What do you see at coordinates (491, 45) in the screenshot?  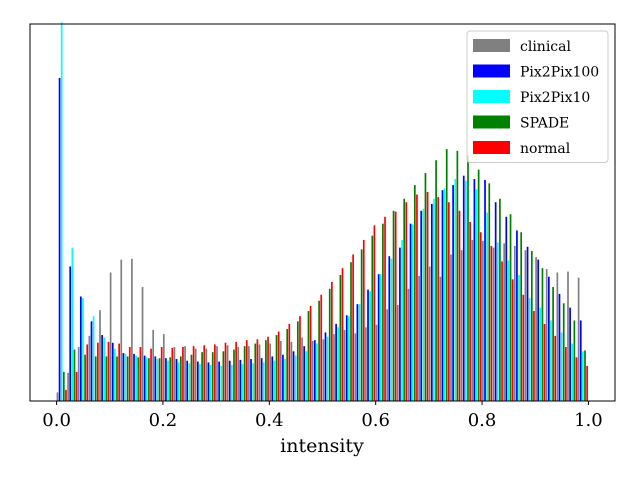 I see `legend-swatch-clinical` at bounding box center [491, 45].